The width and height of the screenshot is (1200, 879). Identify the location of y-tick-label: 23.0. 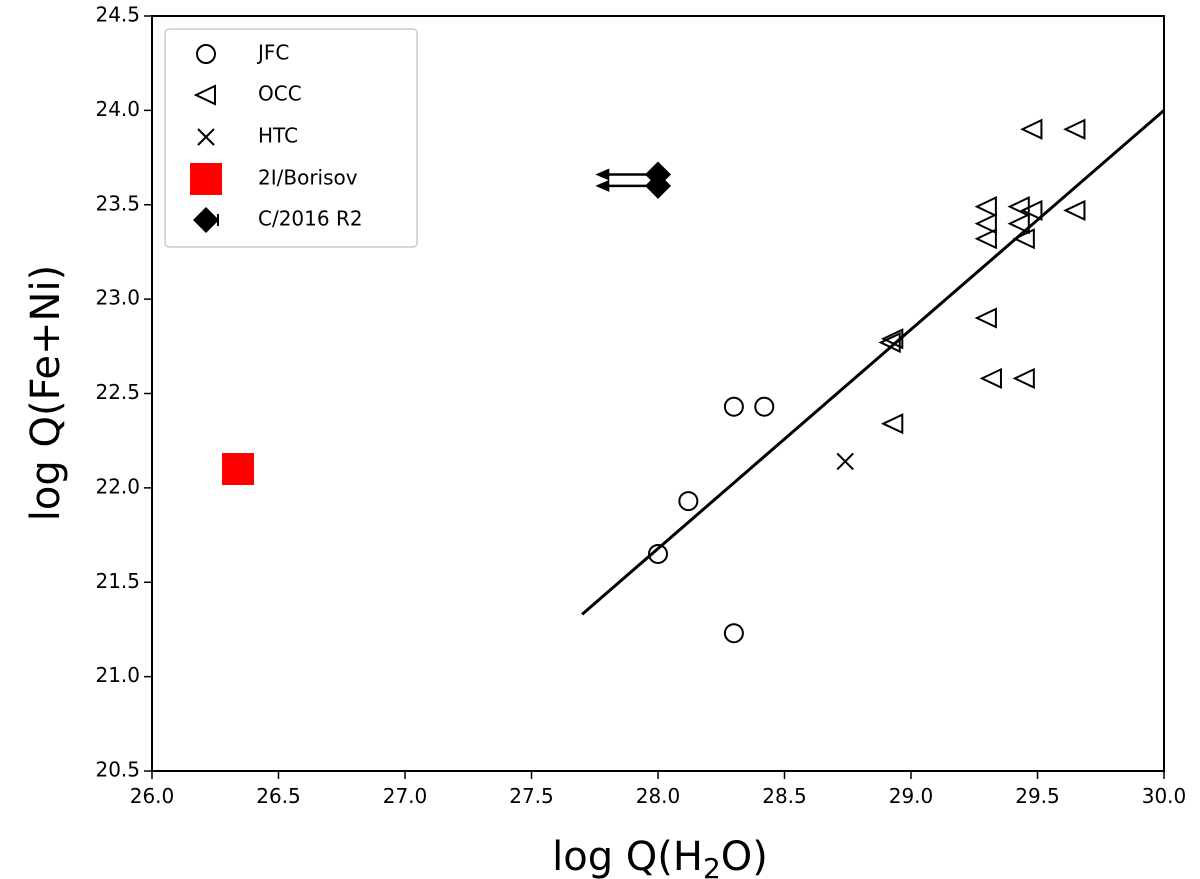
(117, 298).